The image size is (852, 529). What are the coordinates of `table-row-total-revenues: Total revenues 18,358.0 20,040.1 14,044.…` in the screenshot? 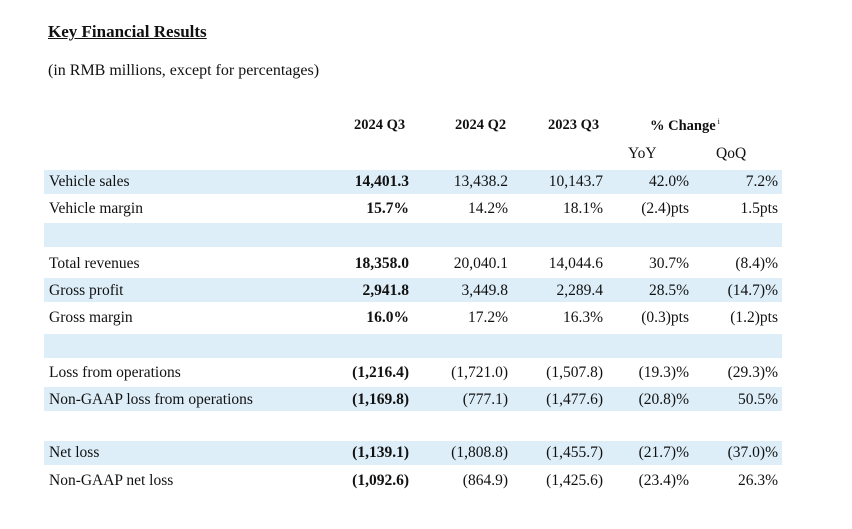 It's located at (426, 264).